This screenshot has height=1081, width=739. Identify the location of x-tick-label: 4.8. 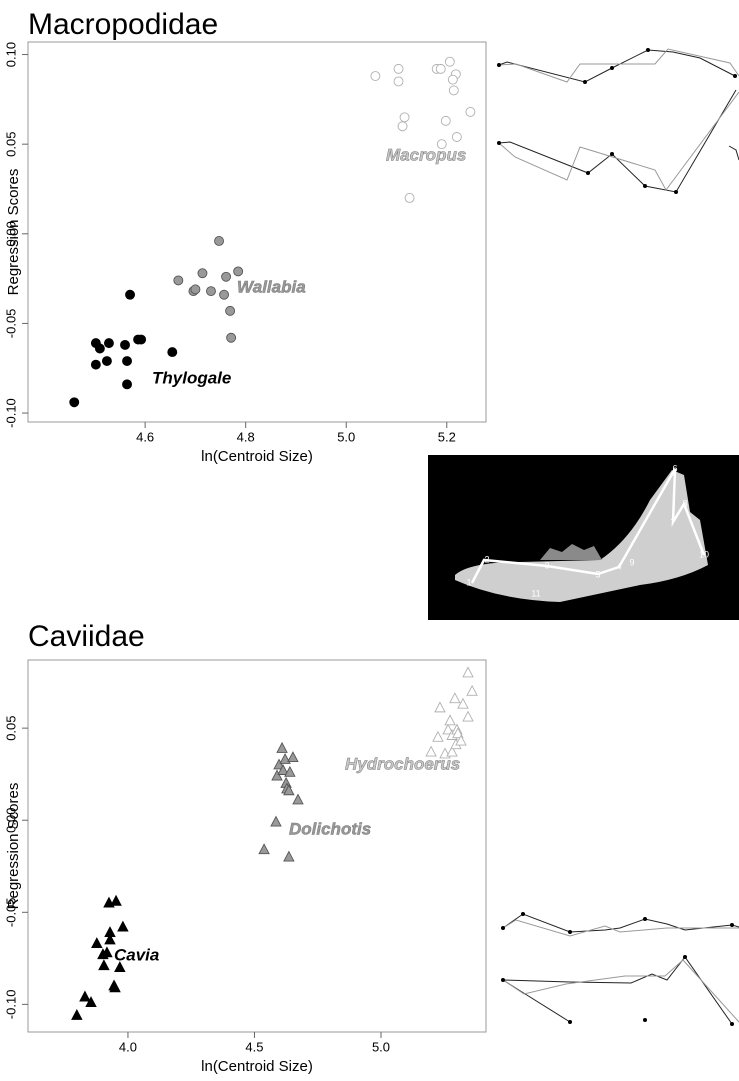
(246, 436).